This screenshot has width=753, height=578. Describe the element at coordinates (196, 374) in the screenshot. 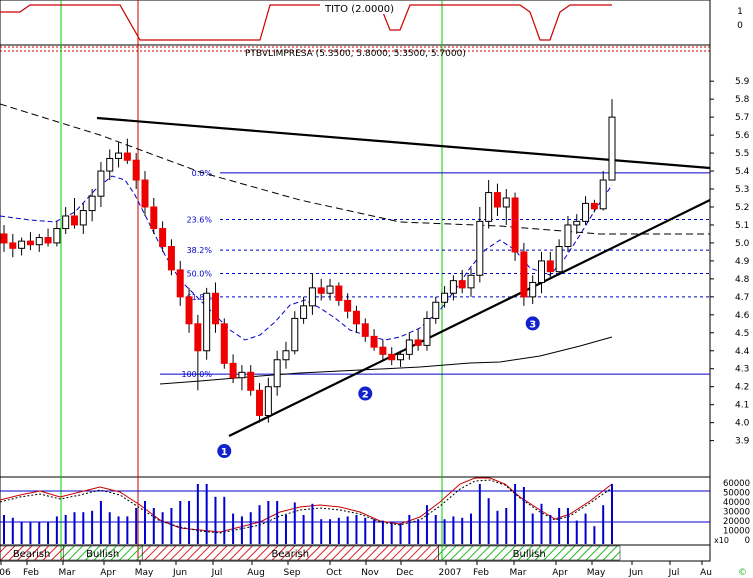

I see `fib-level-label: 100.0%` at that location.